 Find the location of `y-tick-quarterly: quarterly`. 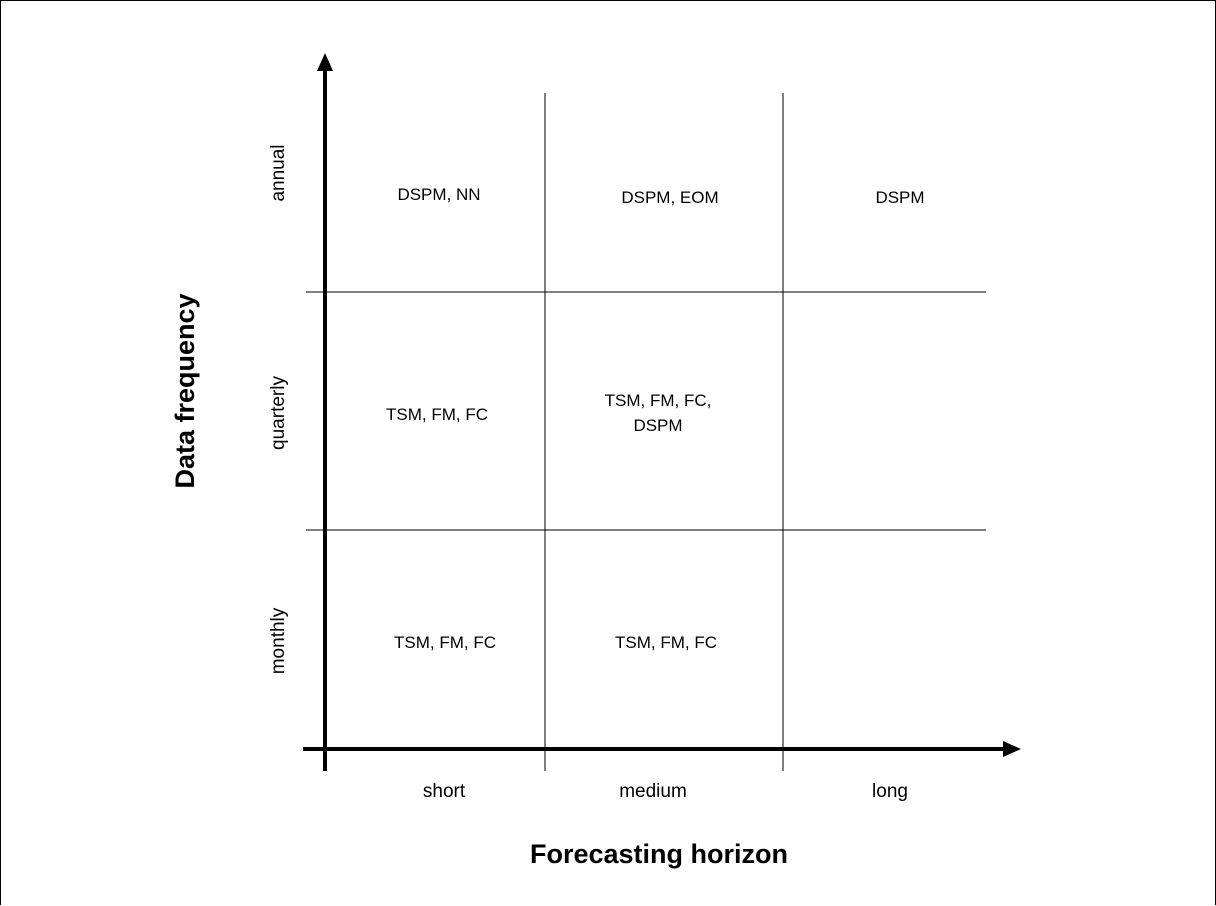

y-tick-quarterly: quarterly is located at coordinates (278, 413).